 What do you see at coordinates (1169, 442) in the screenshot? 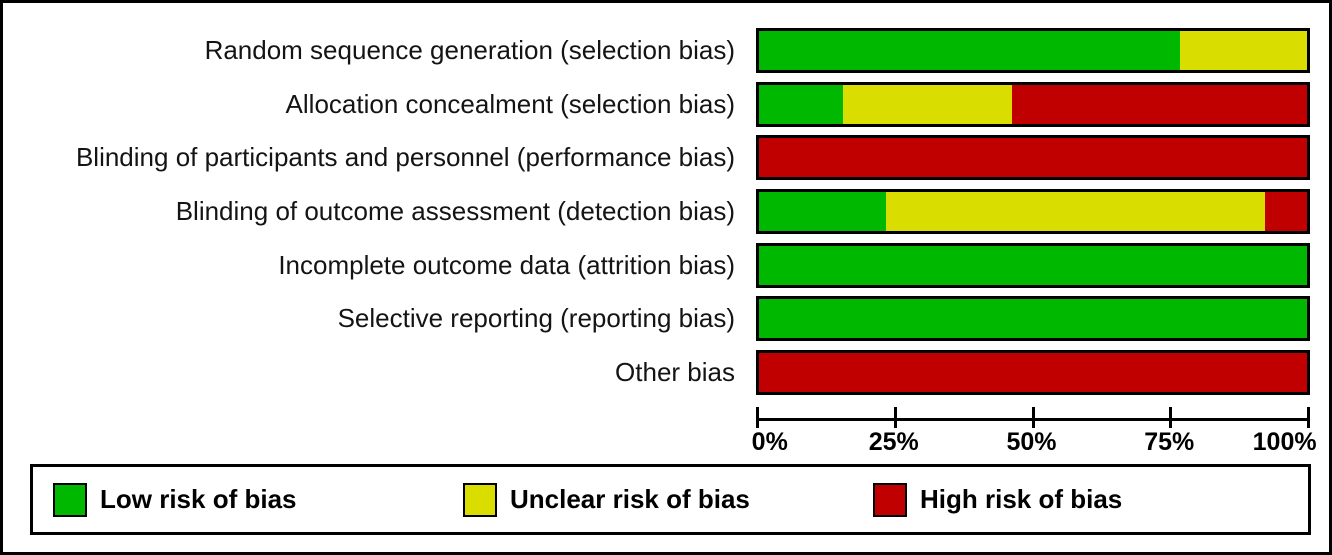
I see `x-axis-tick-label: 75%` at bounding box center [1169, 442].